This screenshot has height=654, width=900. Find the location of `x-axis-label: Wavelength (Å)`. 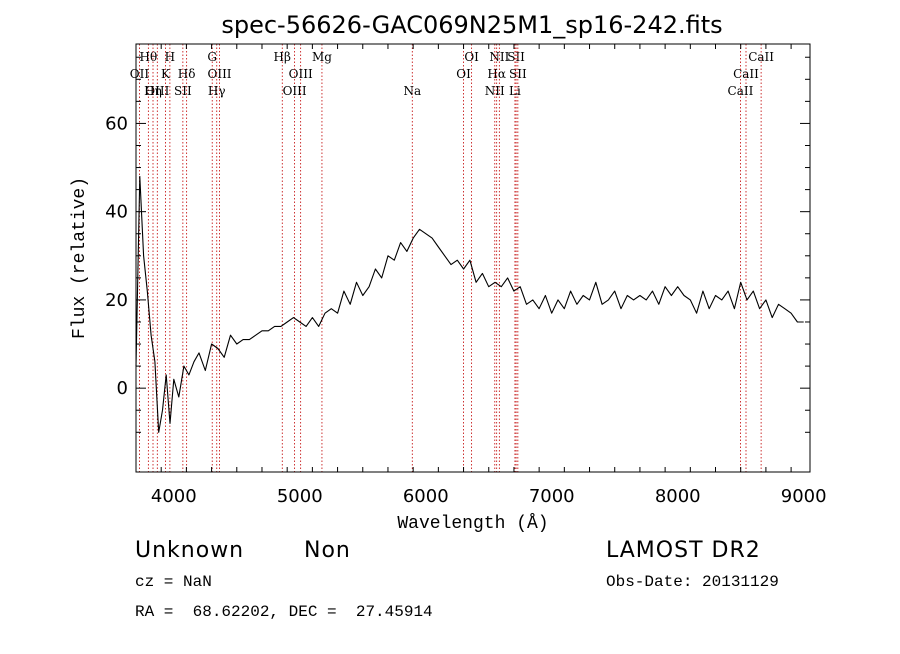

x-axis-label: Wavelength (Å) is located at coordinates (472, 523).